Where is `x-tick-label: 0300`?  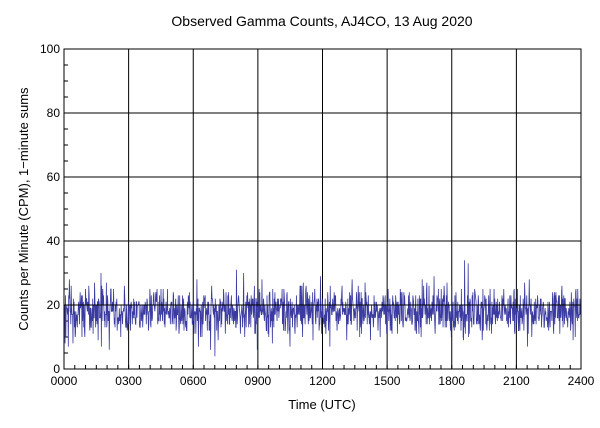
x-tick-label: 0300 is located at coordinates (128, 381).